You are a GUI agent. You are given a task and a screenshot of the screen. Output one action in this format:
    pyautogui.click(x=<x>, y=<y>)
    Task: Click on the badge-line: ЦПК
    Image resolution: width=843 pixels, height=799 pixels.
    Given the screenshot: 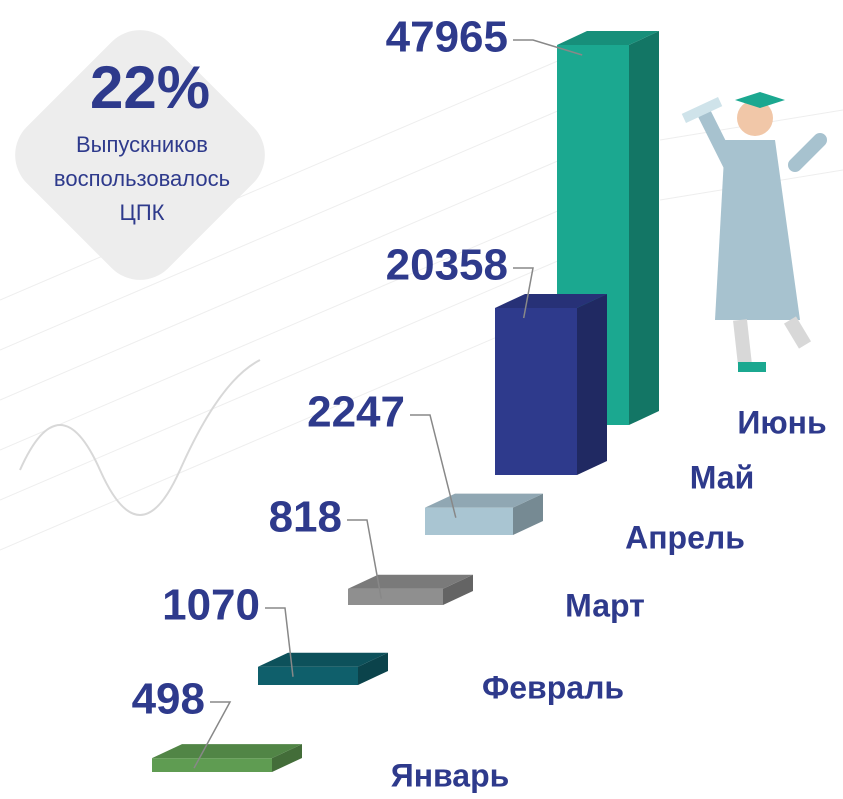 What is the action you would take?
    pyautogui.click(x=142, y=212)
    